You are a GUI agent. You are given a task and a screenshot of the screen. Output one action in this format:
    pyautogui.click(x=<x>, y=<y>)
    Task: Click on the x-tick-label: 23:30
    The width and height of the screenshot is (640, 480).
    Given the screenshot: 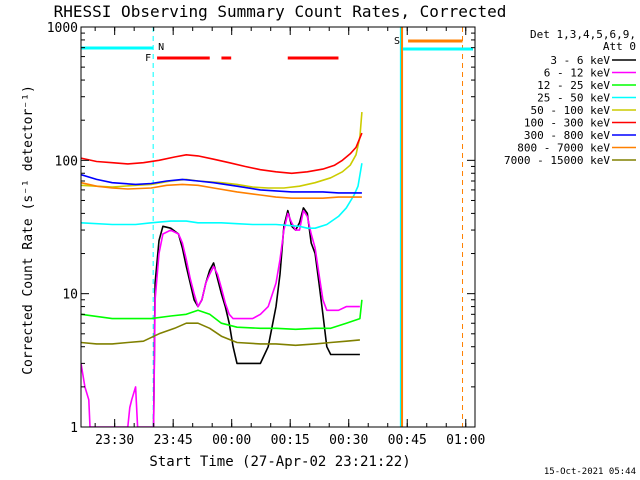 What is the action you would take?
    pyautogui.click(x=114, y=440)
    